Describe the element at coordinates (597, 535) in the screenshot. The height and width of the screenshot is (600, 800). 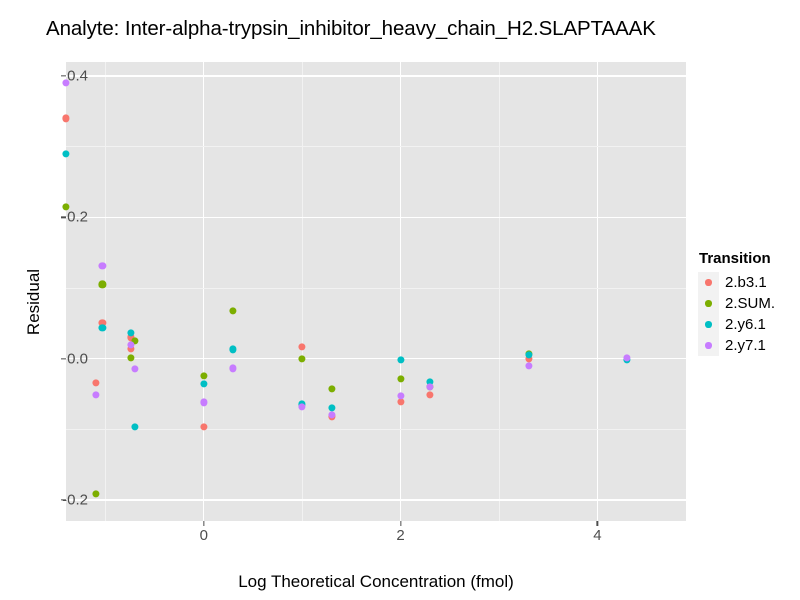
I see `x-axis-tick-label: 4` at that location.